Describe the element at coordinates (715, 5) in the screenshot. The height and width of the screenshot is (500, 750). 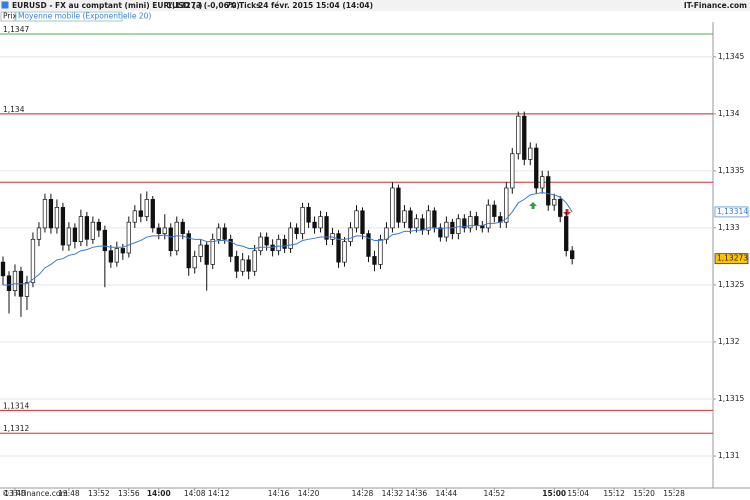
I see `header-source: IT-Finance.com` at that location.